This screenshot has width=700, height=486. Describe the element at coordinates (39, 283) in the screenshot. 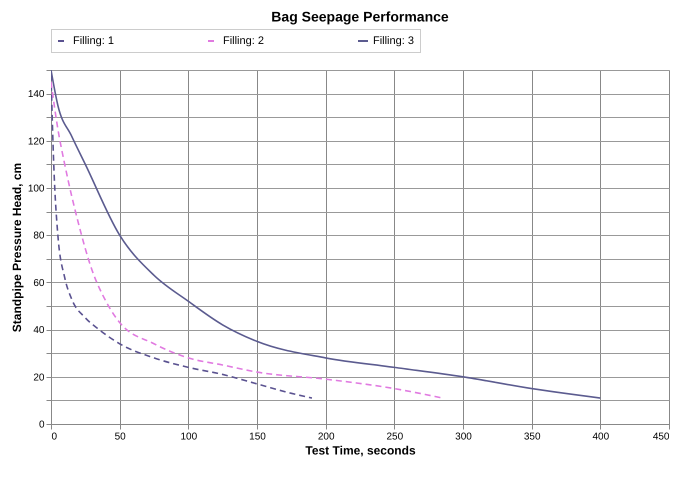

I see `y-tick-label: 60` at that location.